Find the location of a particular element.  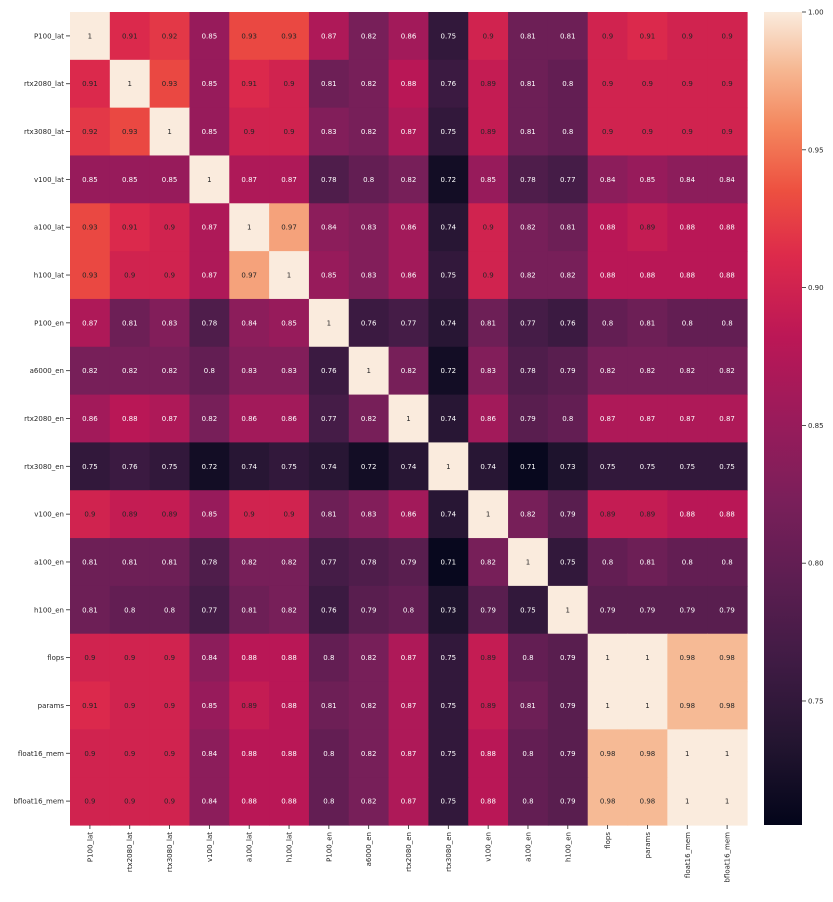

y-tick-label: flops is located at coordinates (55, 658).